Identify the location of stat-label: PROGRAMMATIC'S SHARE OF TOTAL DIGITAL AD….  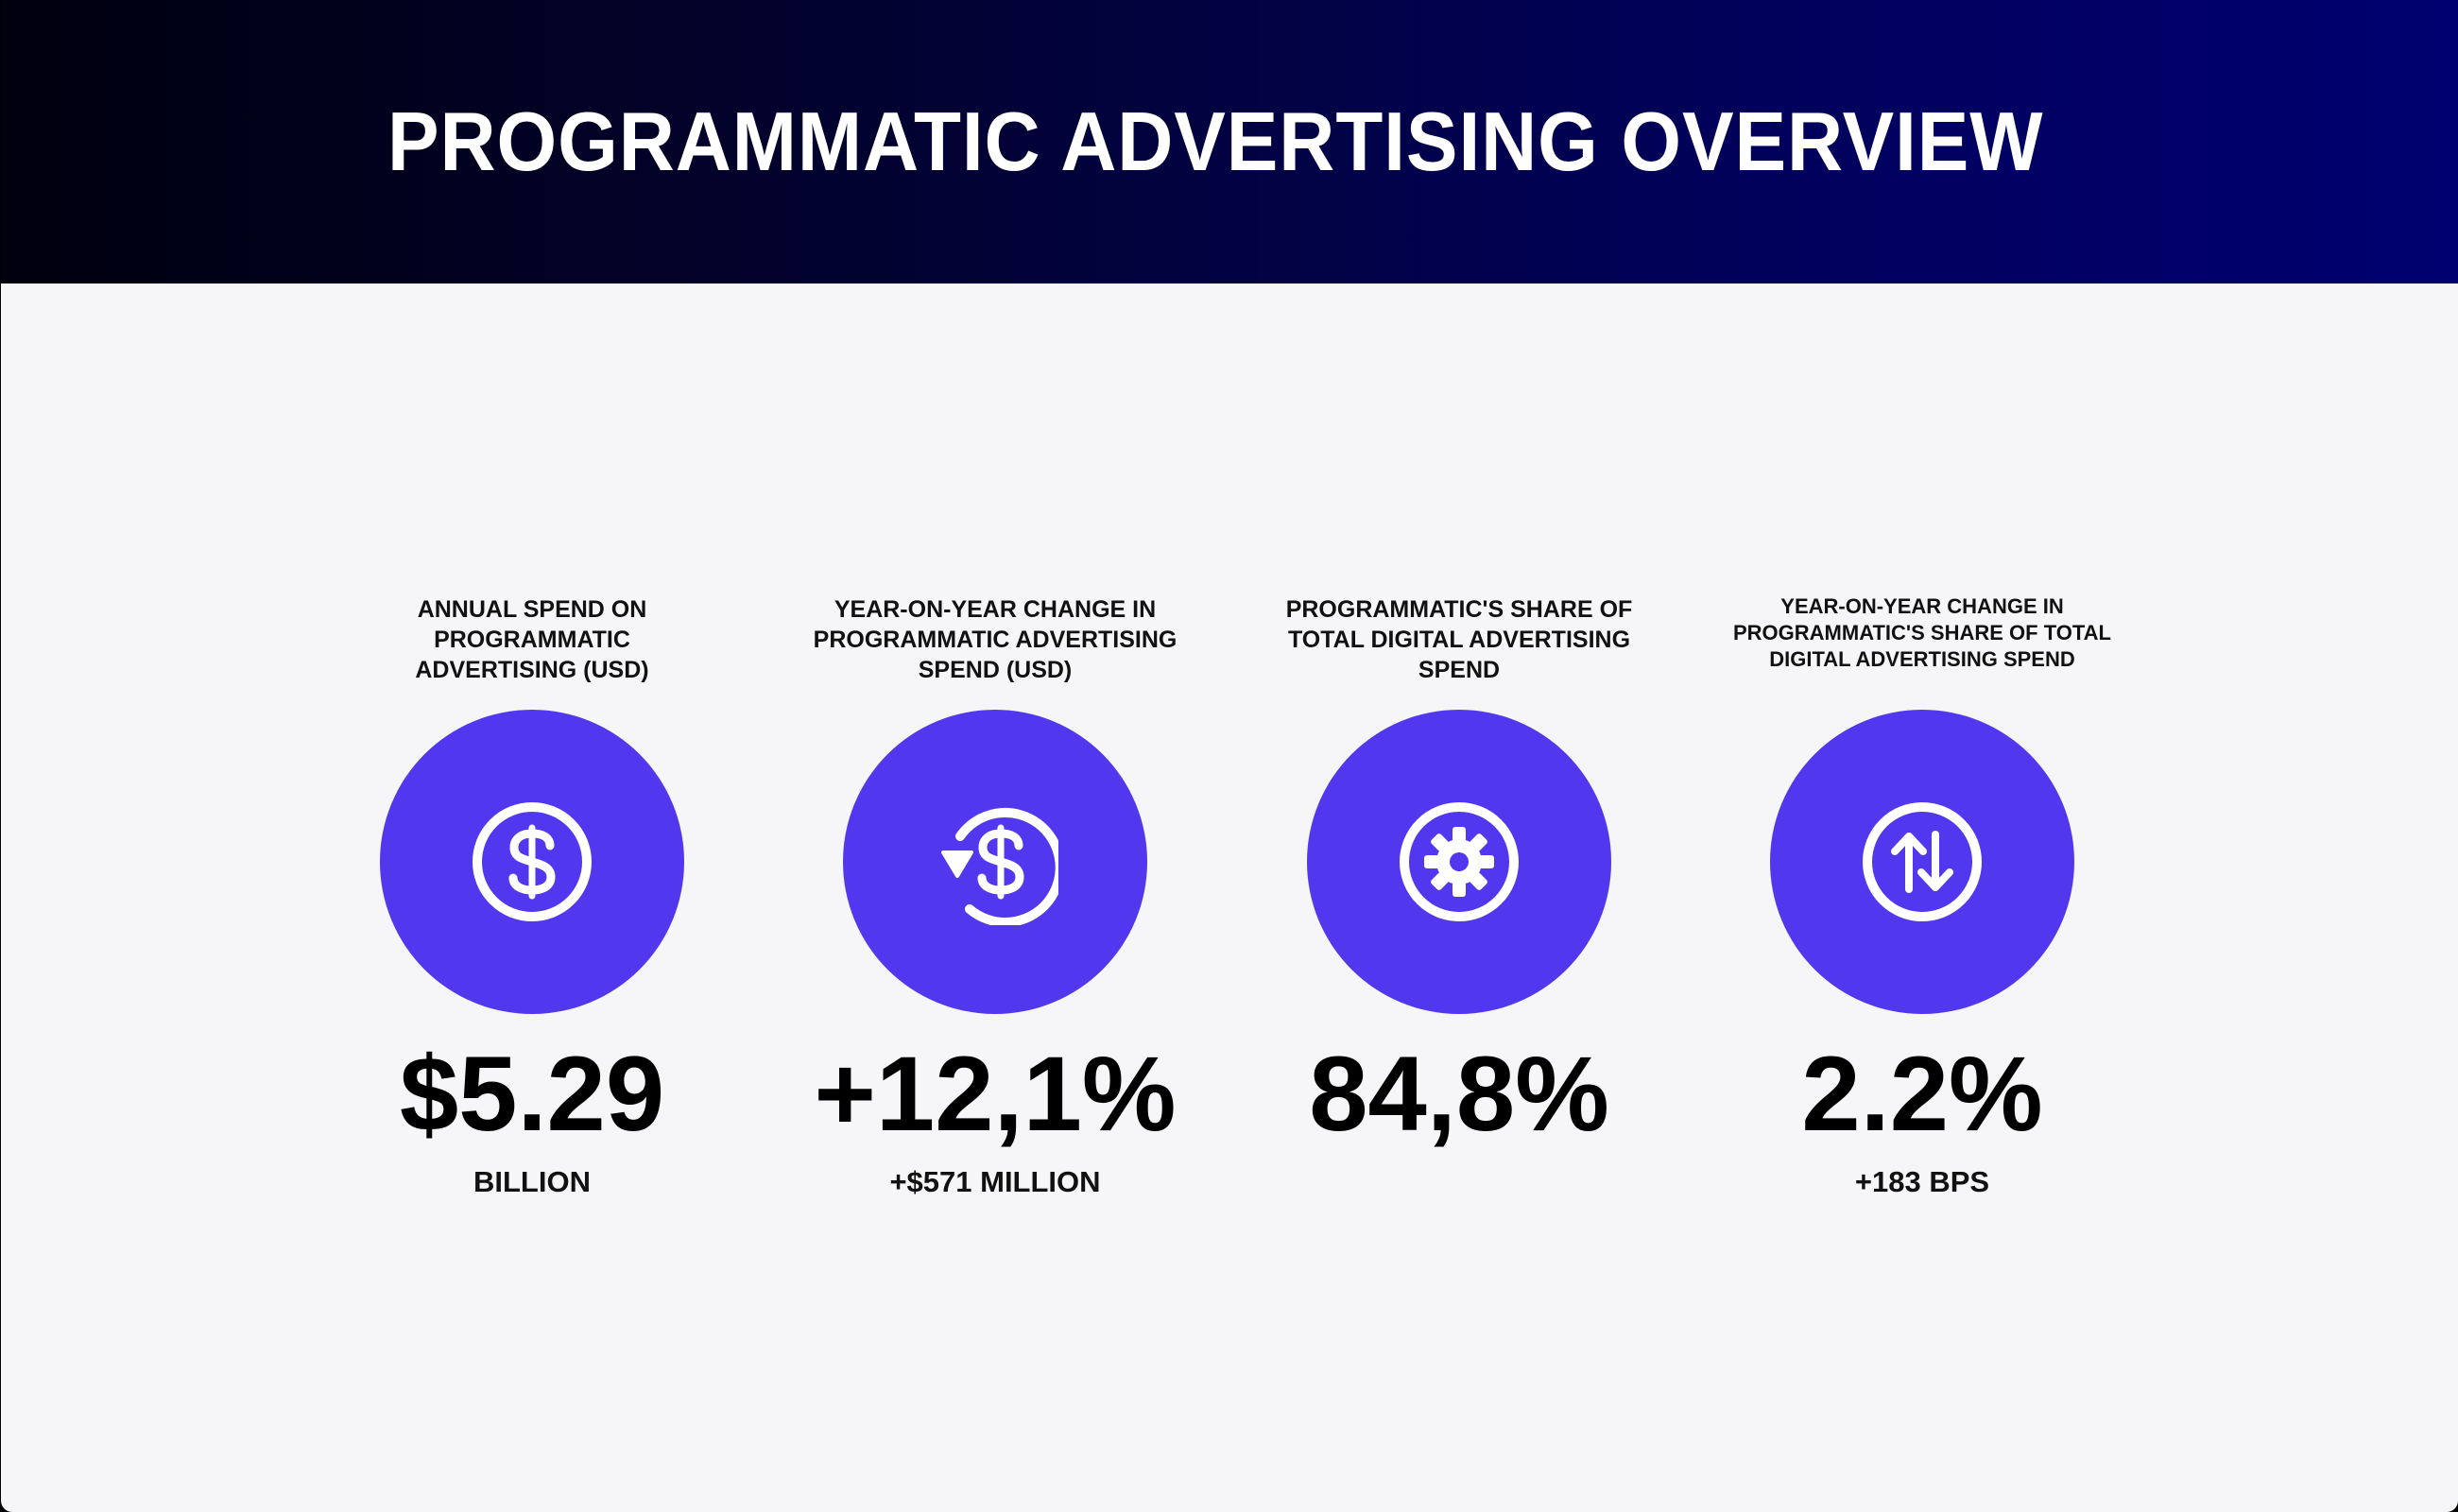
(1459, 639).